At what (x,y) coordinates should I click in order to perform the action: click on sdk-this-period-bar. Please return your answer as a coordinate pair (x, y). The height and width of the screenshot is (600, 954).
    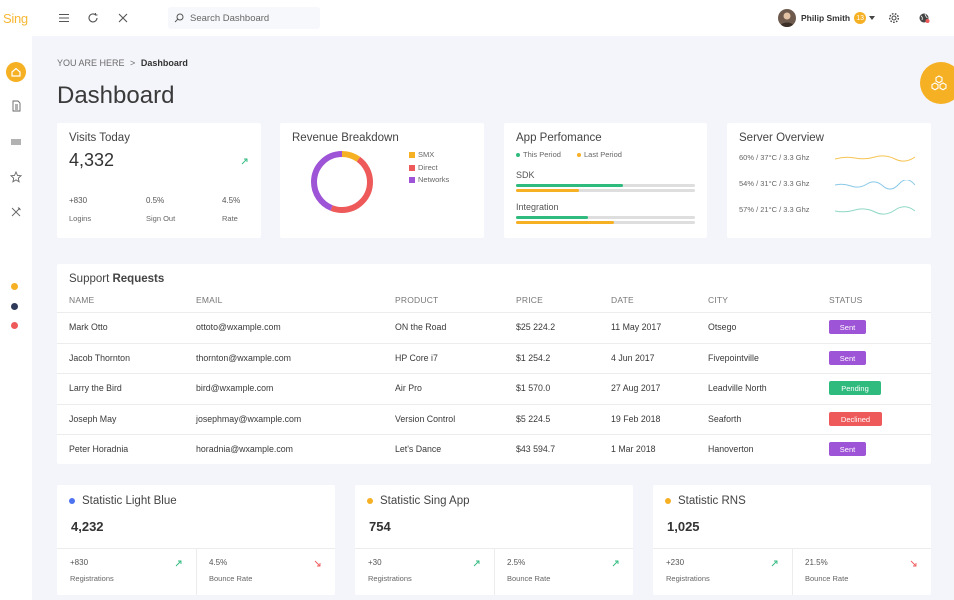
    Looking at the image, I should click on (570, 185).